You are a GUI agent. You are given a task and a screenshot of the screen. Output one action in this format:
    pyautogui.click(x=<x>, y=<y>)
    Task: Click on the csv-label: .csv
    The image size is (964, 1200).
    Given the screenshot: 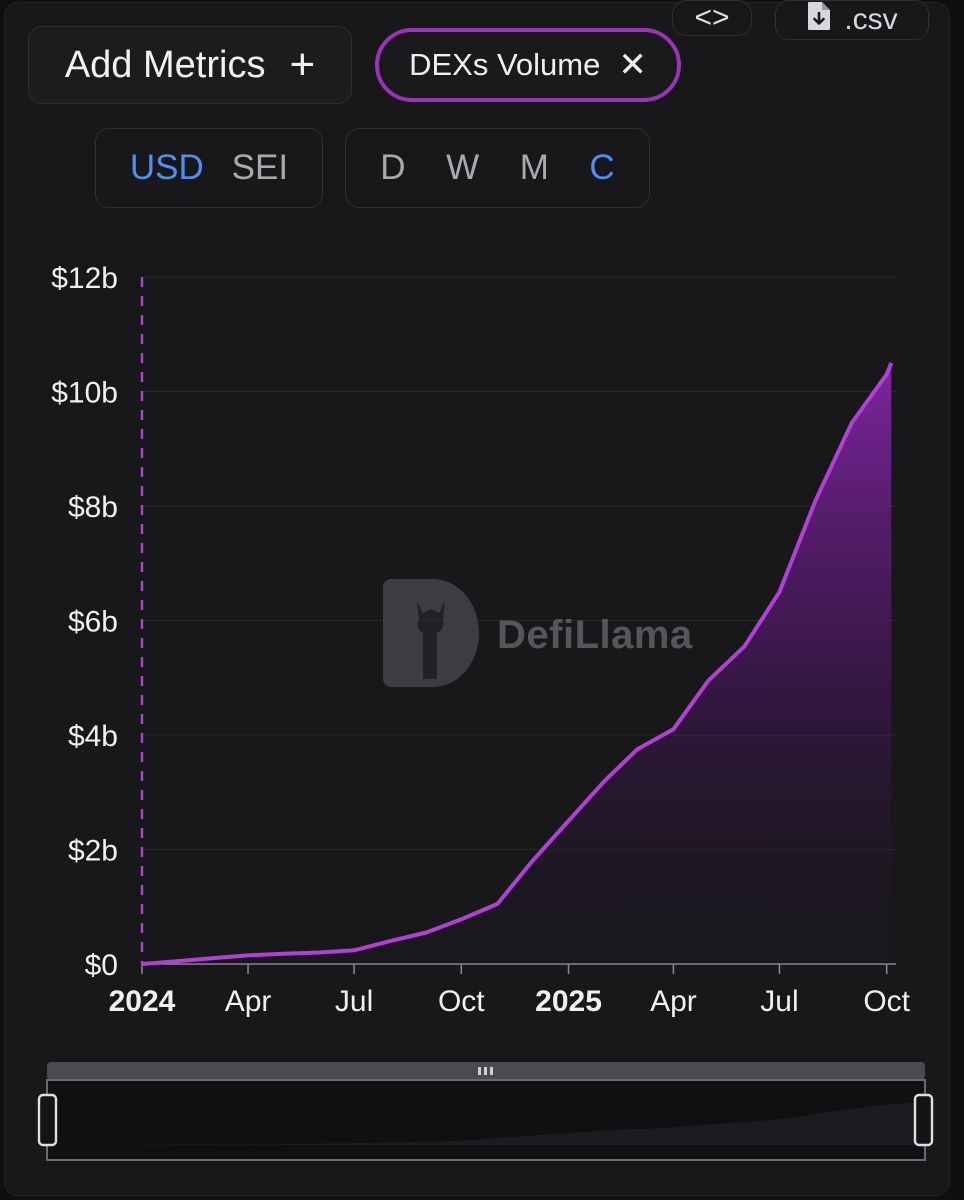 What is the action you would take?
    pyautogui.click(x=871, y=19)
    